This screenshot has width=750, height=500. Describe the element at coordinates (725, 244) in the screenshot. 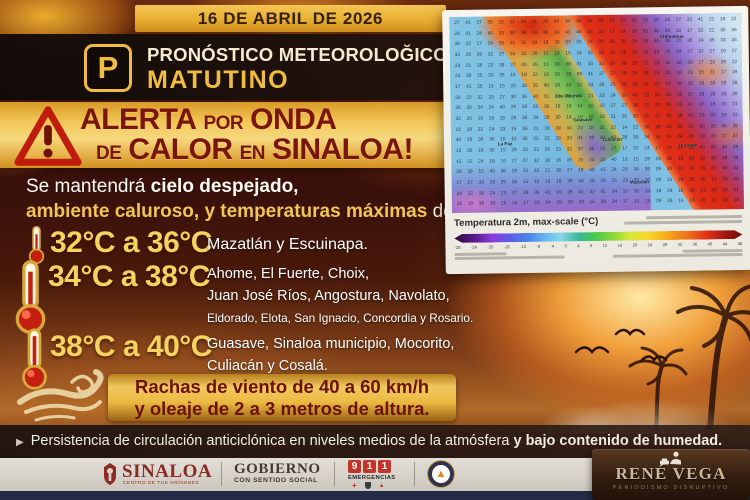

I see `tick-label: 44` at that location.